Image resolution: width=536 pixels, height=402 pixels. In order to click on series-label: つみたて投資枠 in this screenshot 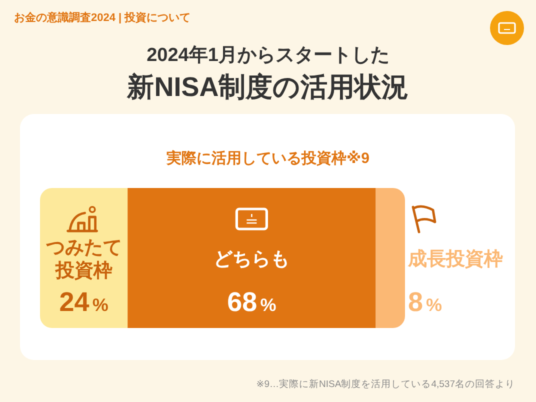, I will do `click(84, 260)`.